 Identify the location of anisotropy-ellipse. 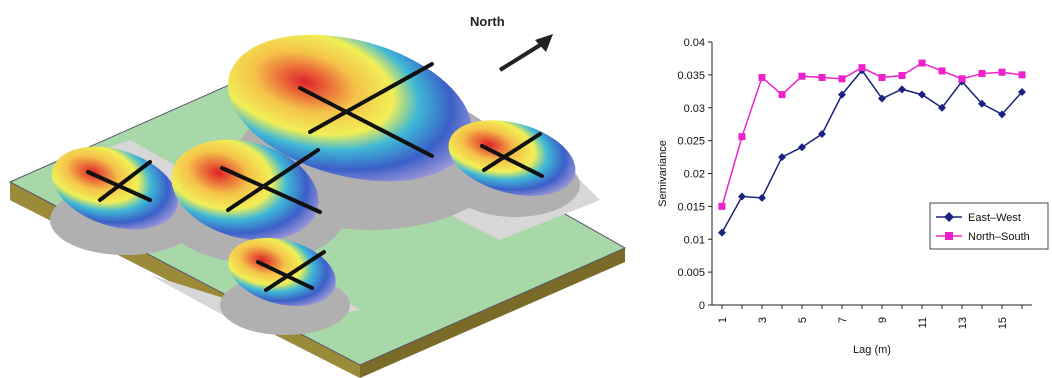
(245, 190).